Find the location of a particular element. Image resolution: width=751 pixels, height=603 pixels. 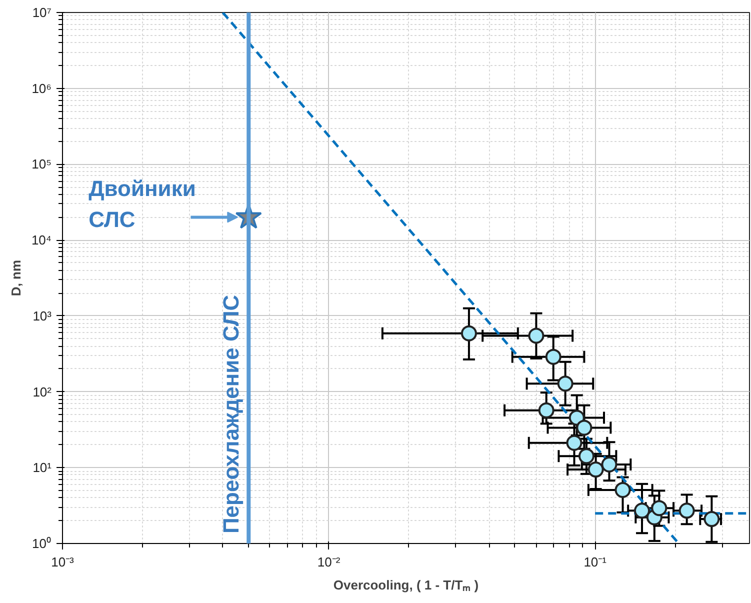

y-tick-label: 10⁵ is located at coordinates (42, 164).